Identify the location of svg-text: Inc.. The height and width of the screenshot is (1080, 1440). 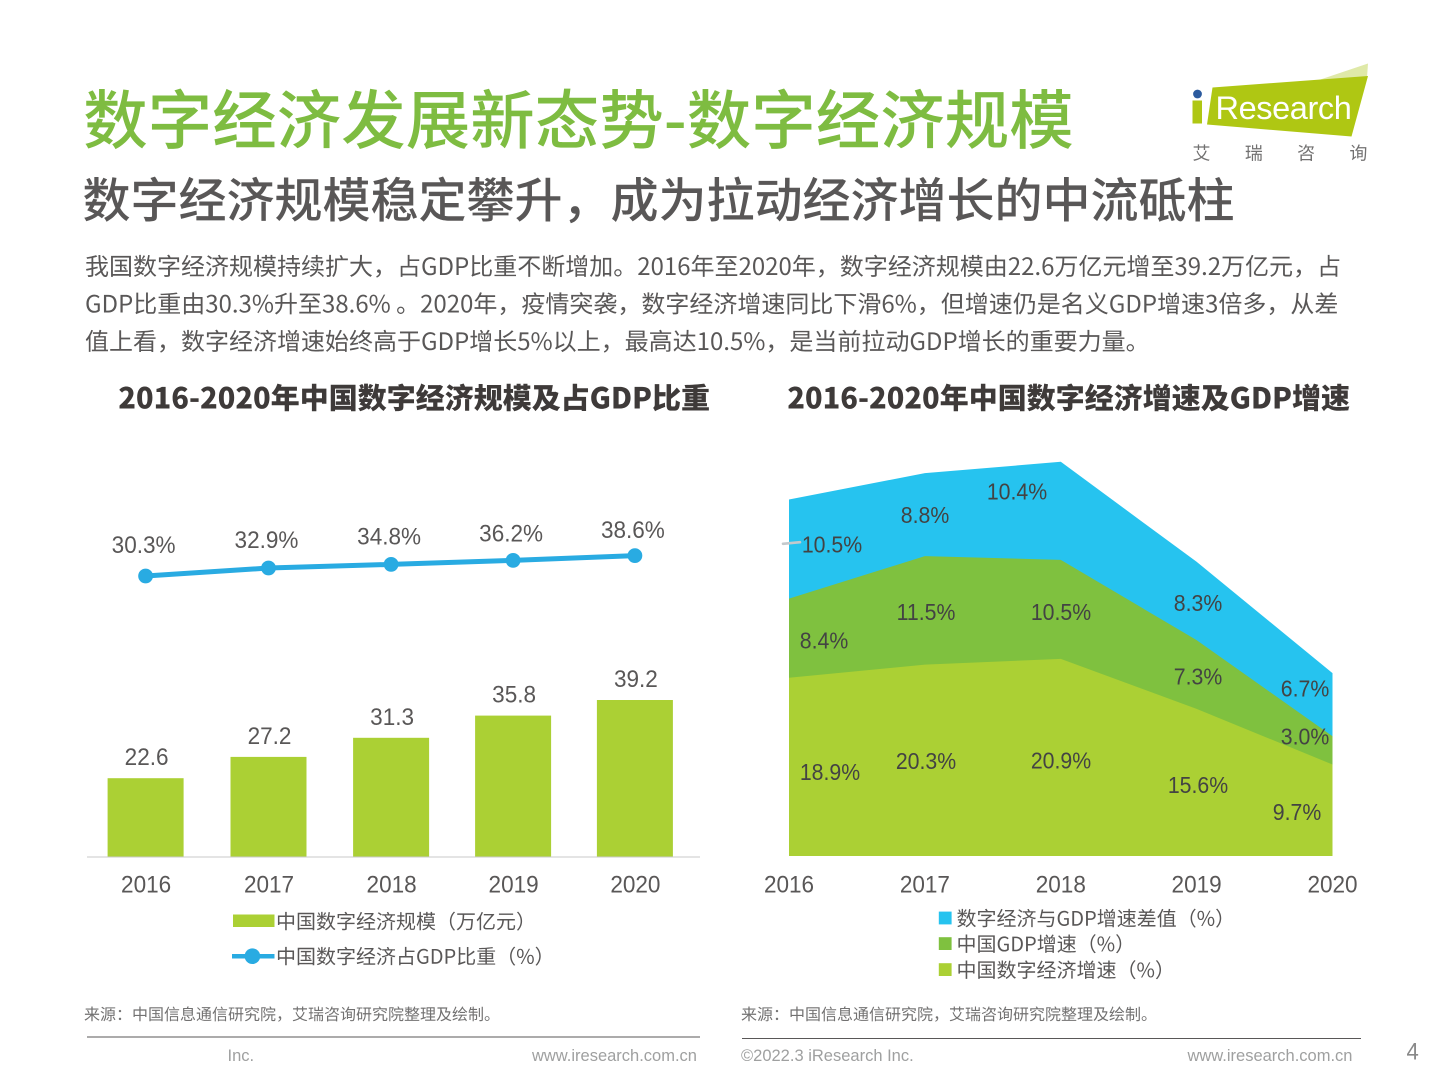
(241, 1056).